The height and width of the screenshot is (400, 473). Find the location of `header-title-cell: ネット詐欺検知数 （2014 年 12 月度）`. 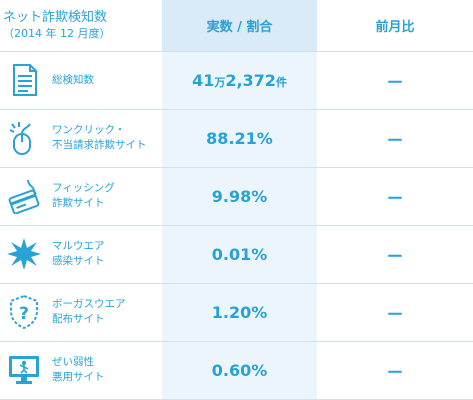

header-title-cell: ネット詐欺検知数 （2014 年 12 月度） is located at coordinates (81, 25).